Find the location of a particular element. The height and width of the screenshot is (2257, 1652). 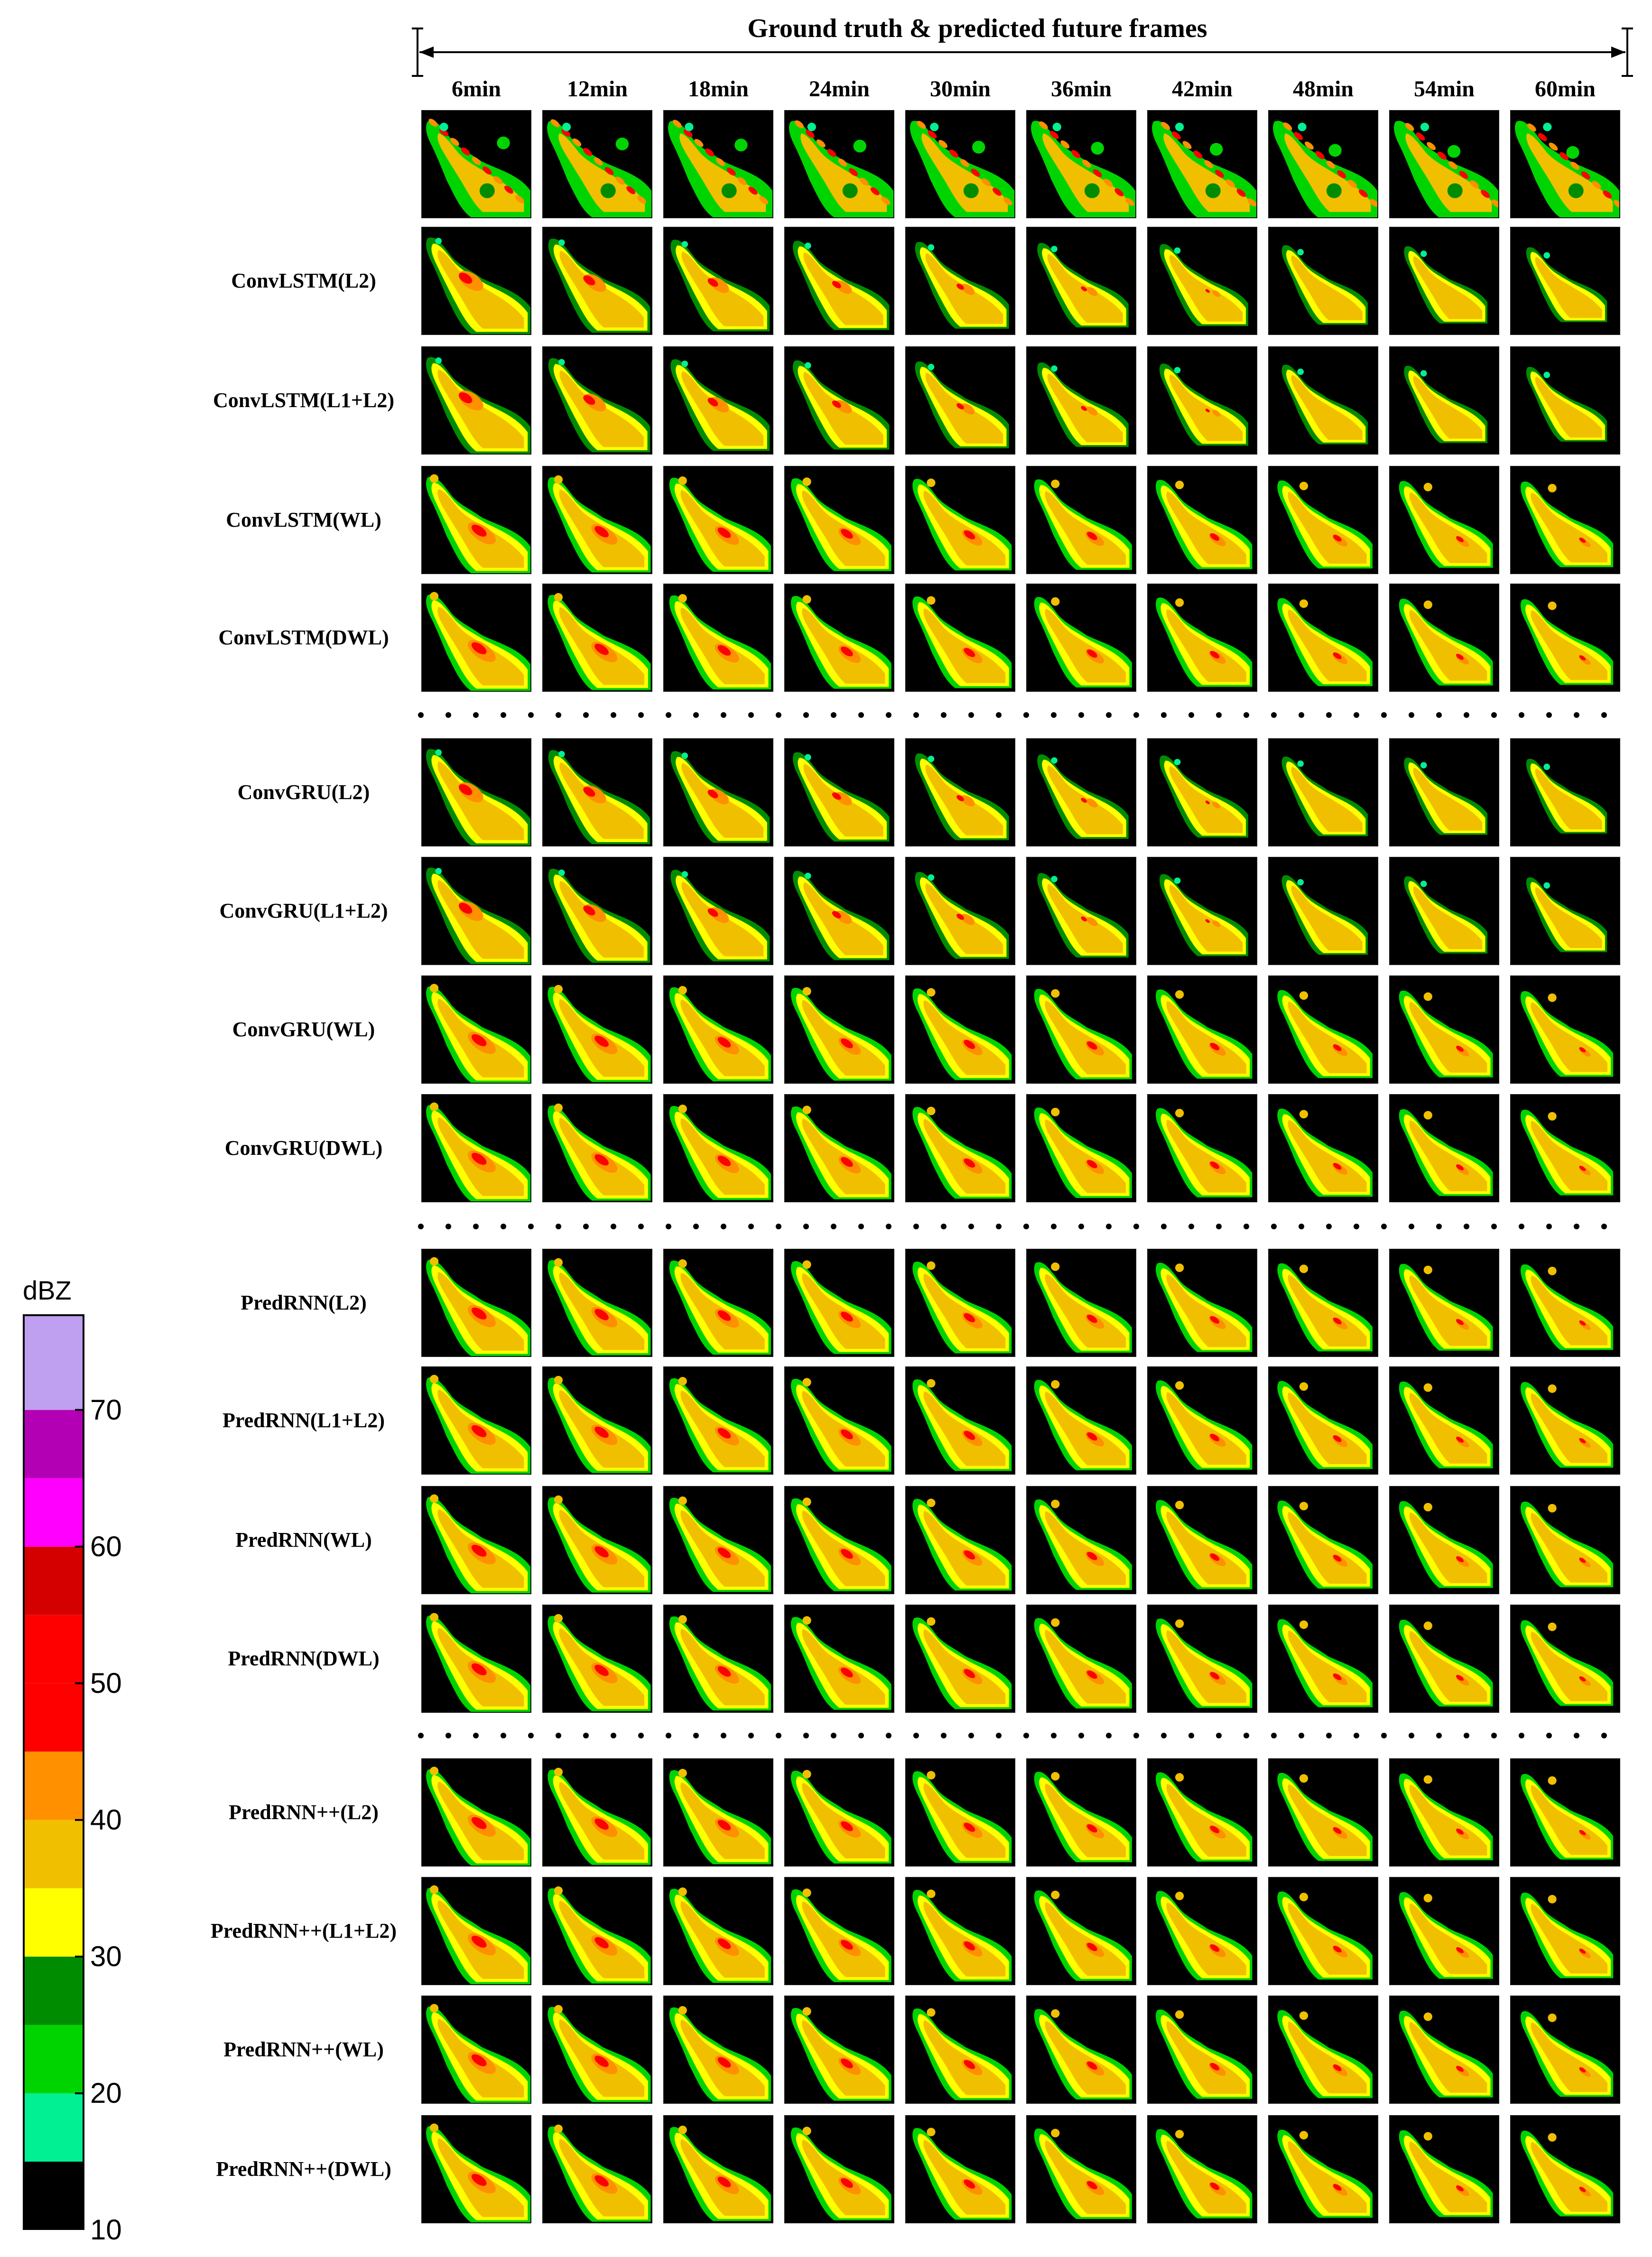

time-label: 36min is located at coordinates (1081, 89).